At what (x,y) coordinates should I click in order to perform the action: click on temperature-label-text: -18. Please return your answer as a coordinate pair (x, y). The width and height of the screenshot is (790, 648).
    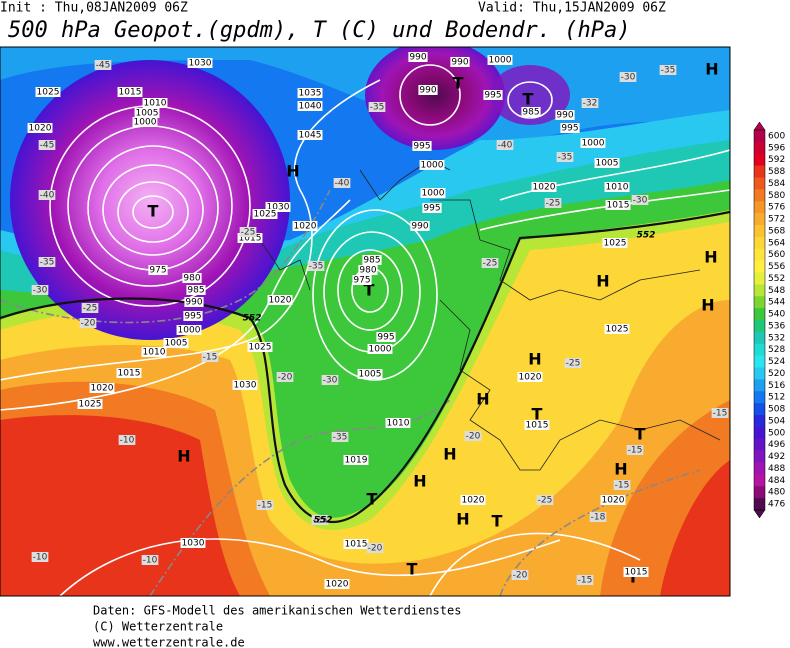
    Looking at the image, I should click on (598, 518).